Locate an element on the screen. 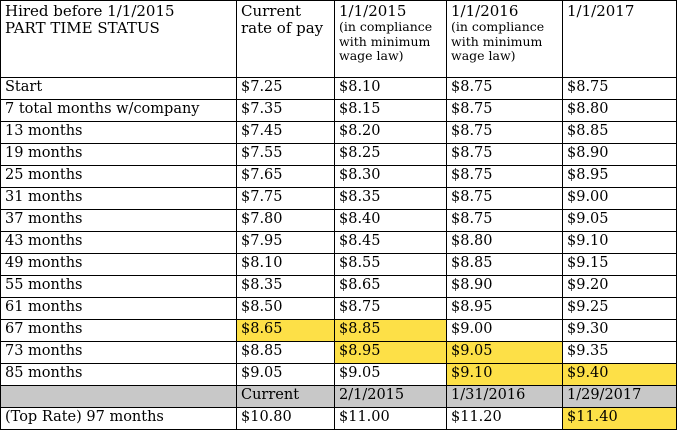 This screenshot has height=430, width=678. cell-2015: $8.35 is located at coordinates (390, 198).